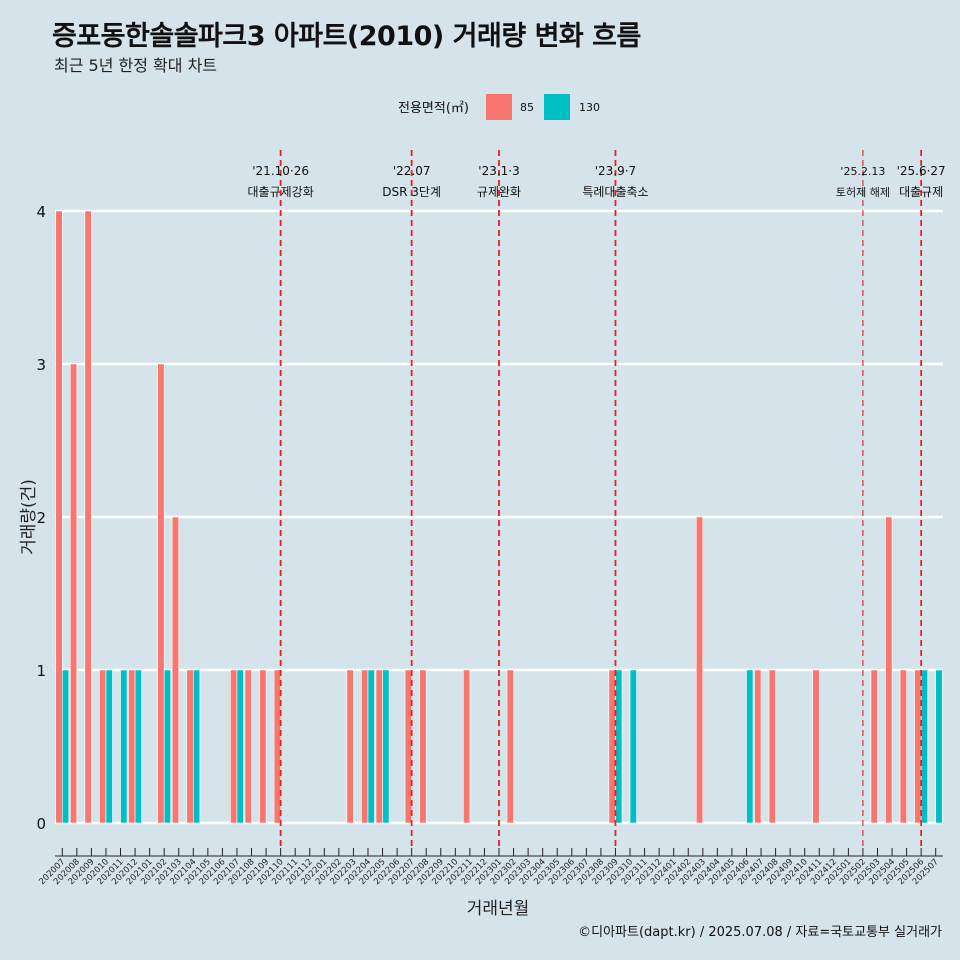 The width and height of the screenshot is (960, 960). I want to click on event-label: 대출규제강화, so click(281, 192).